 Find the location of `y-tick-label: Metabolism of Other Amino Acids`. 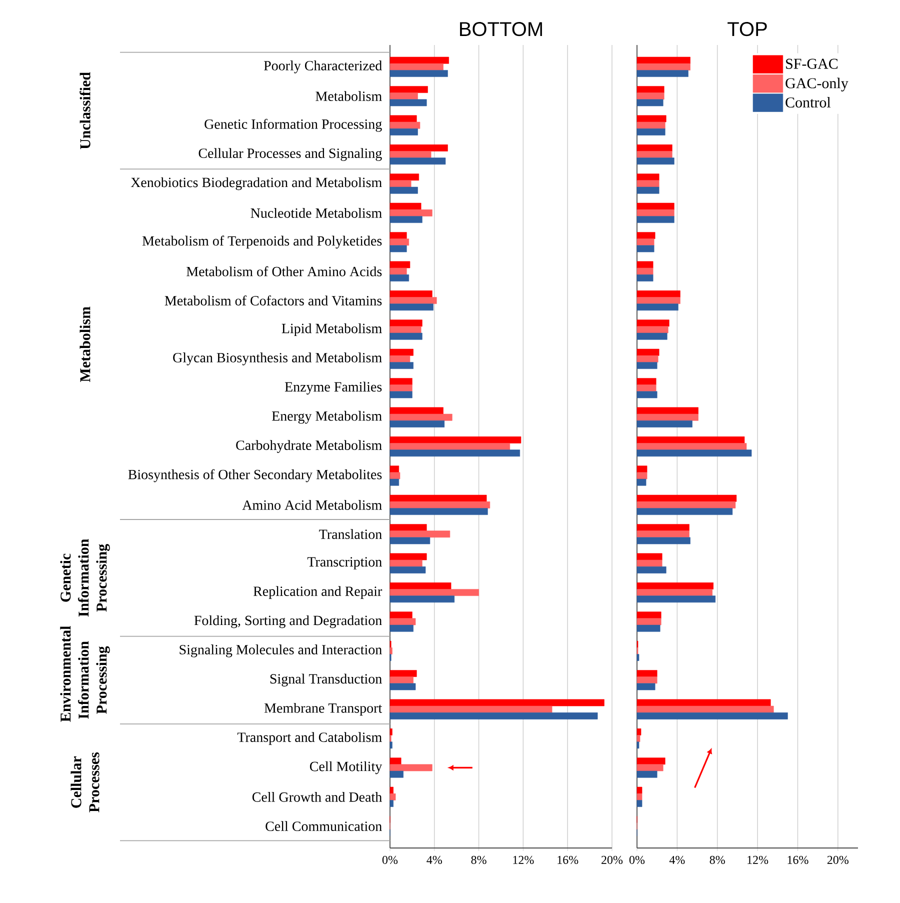

y-tick-label: Metabolism of Other Amino Acids is located at coordinates (284, 271).